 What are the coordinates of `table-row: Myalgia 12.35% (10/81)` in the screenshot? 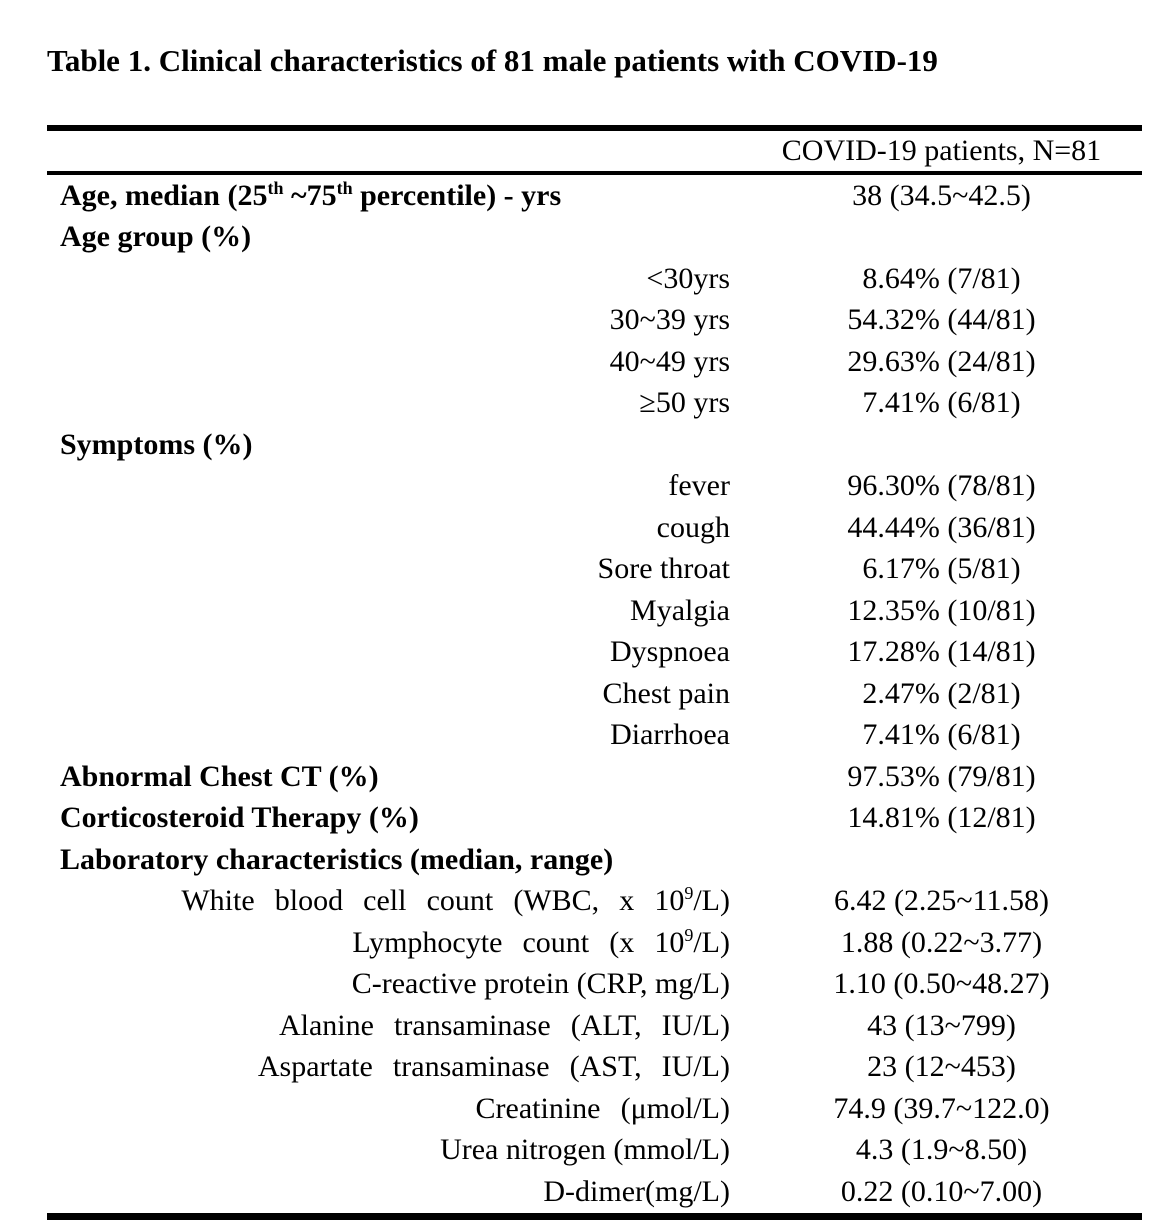 It's located at (594, 611).